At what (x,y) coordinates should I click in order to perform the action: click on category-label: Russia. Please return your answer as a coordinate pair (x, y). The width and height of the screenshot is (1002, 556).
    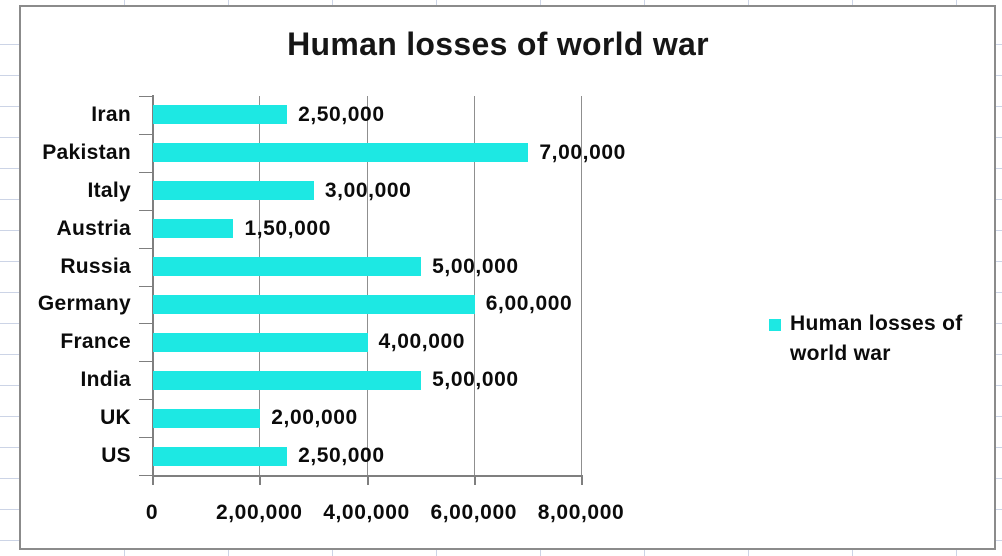
    Looking at the image, I should click on (95, 266).